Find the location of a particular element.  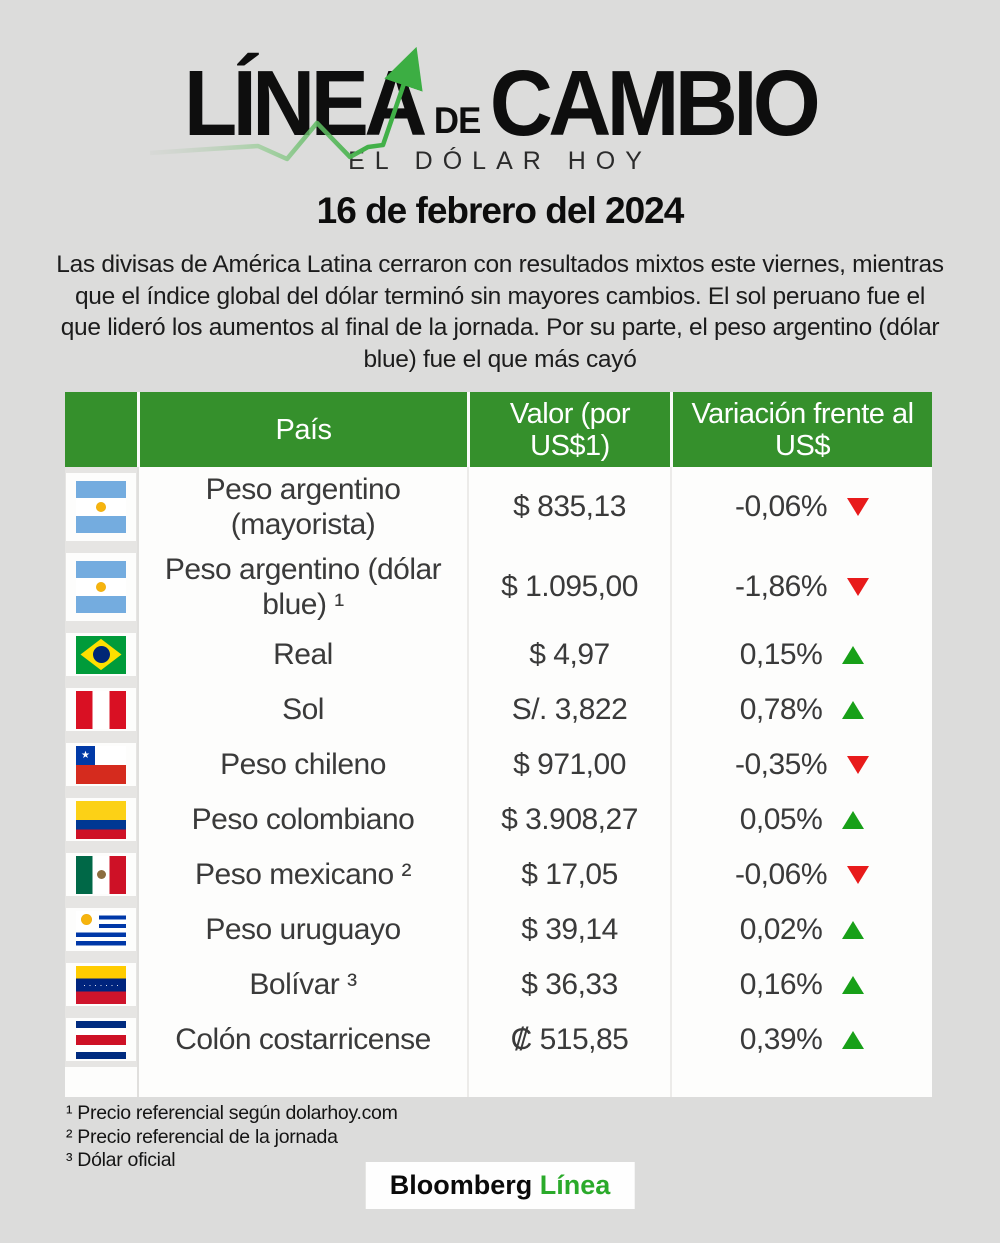

header-value: Valor (por US$1) is located at coordinates (568, 429).